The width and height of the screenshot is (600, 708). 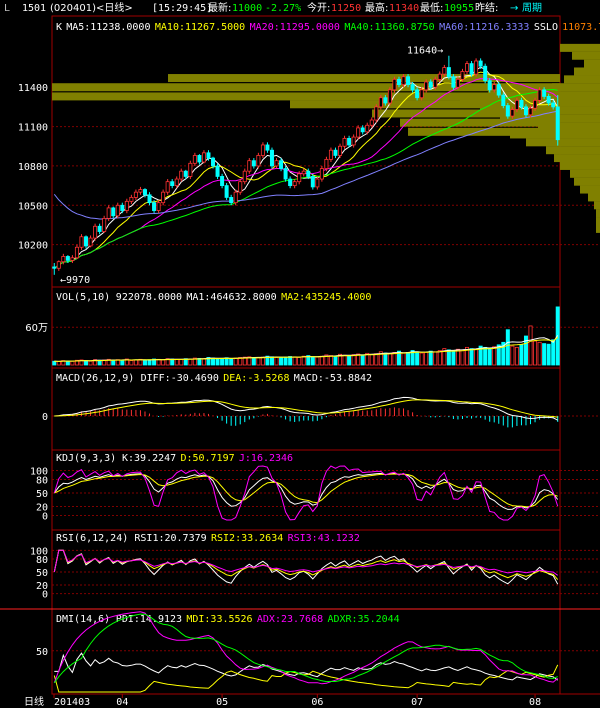 What do you see at coordinates (532, 8) in the screenshot?
I see `period-button: 周期` at bounding box center [532, 8].